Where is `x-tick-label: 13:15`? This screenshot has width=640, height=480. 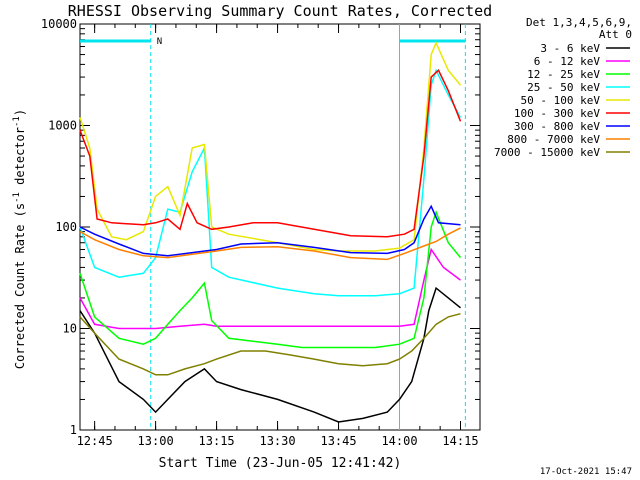 x-tick-label: 13:15 is located at coordinates (217, 441).